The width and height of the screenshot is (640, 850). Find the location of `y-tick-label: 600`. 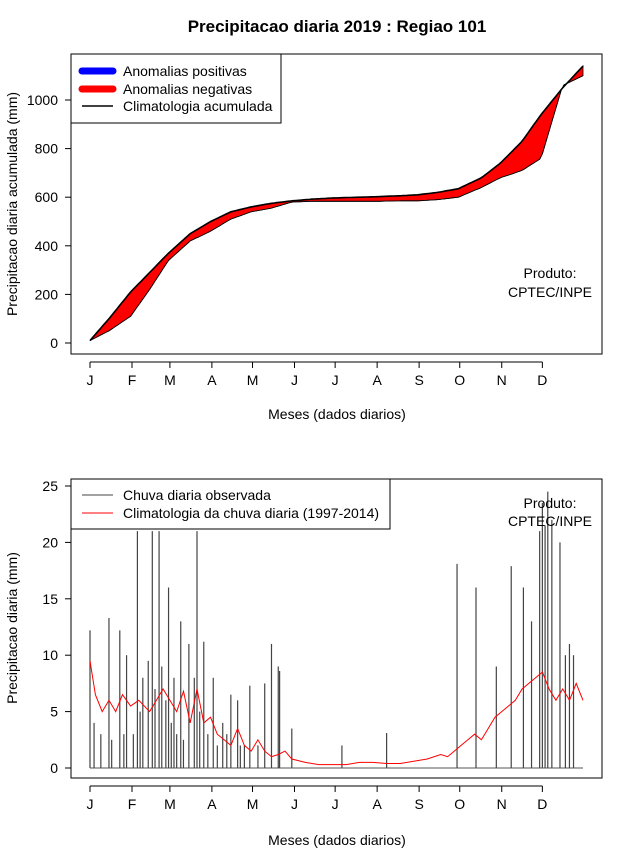

y-tick-label: 600 is located at coordinates (47, 197).